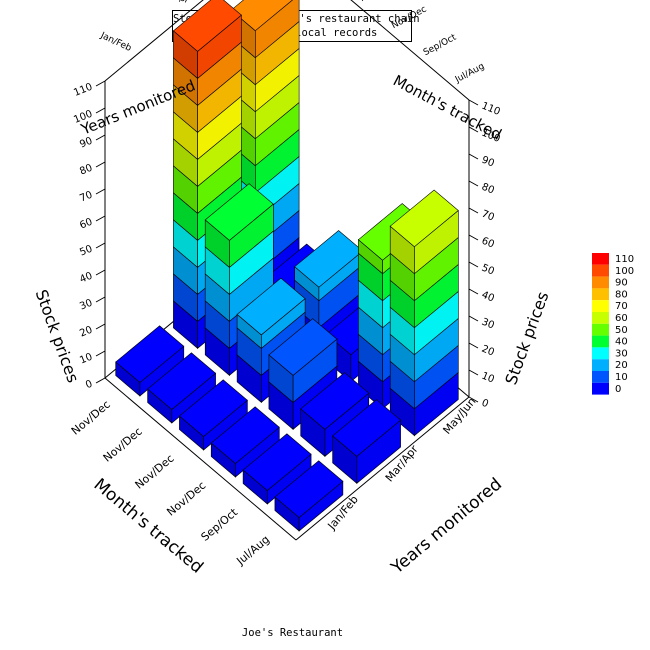 This screenshot has width=650, height=650. Describe the element at coordinates (621, 294) in the screenshot. I see `legend-label-80: 80` at that location.